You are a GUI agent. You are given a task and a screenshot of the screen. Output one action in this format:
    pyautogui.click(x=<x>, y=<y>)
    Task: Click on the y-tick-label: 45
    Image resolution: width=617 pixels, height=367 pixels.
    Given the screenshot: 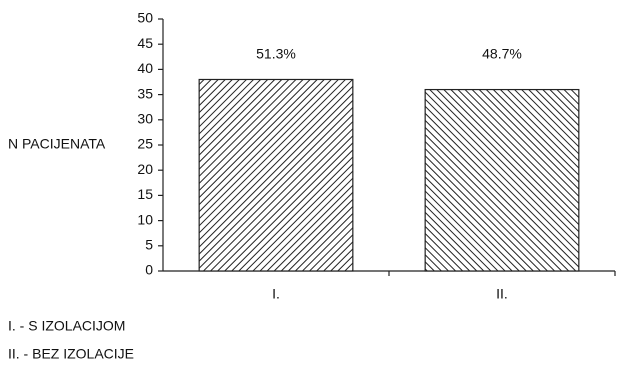 What is the action you would take?
    pyautogui.click(x=145, y=43)
    